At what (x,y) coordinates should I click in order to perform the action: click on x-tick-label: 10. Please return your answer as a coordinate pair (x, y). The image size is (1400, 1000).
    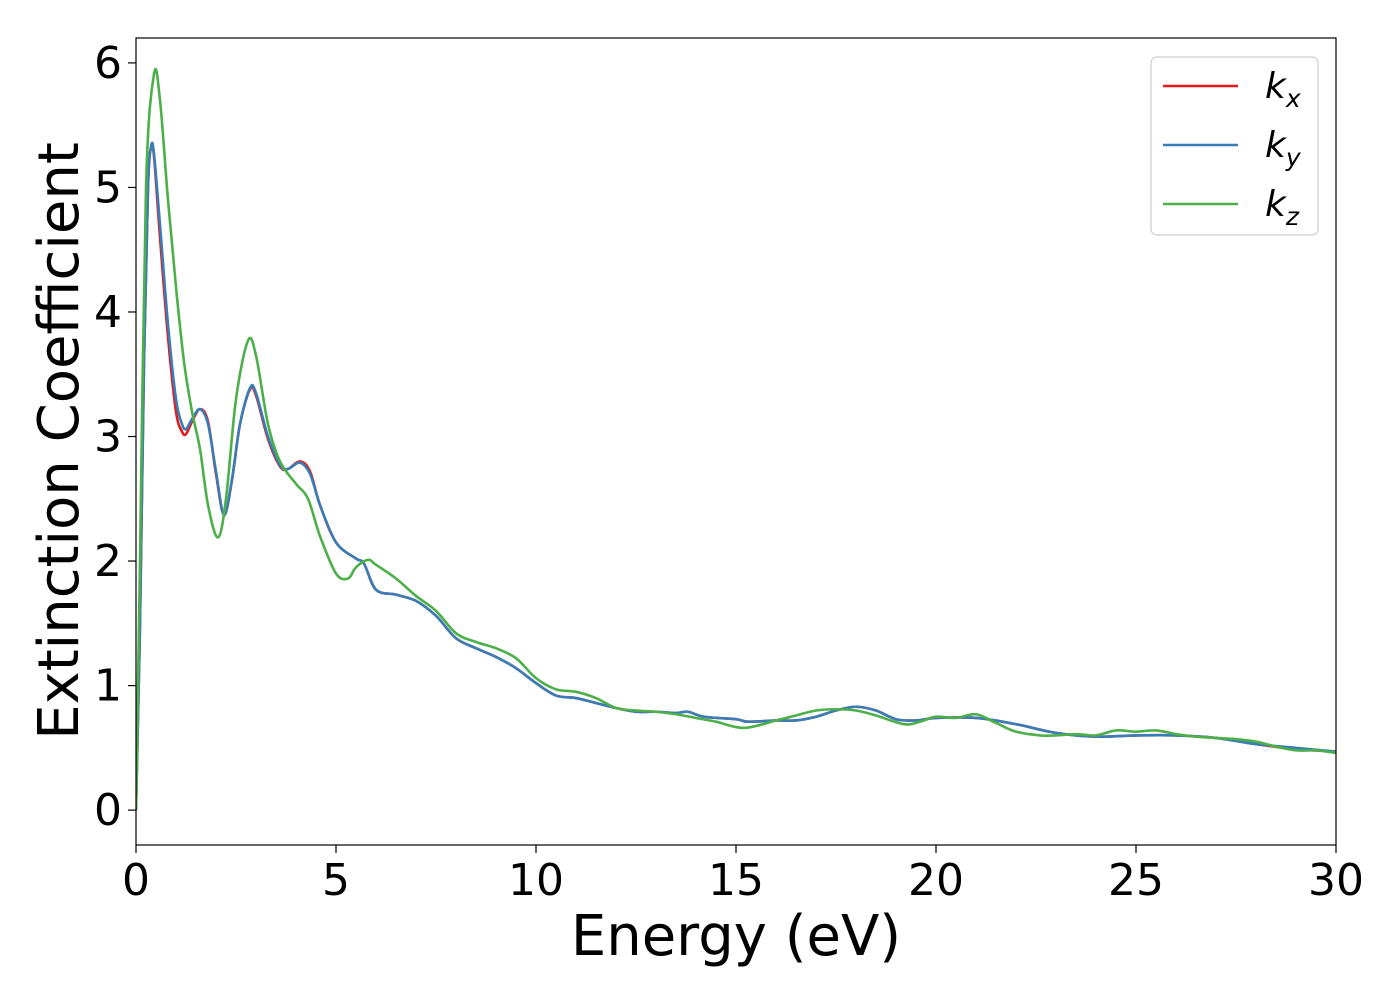
    Looking at the image, I should click on (536, 880).